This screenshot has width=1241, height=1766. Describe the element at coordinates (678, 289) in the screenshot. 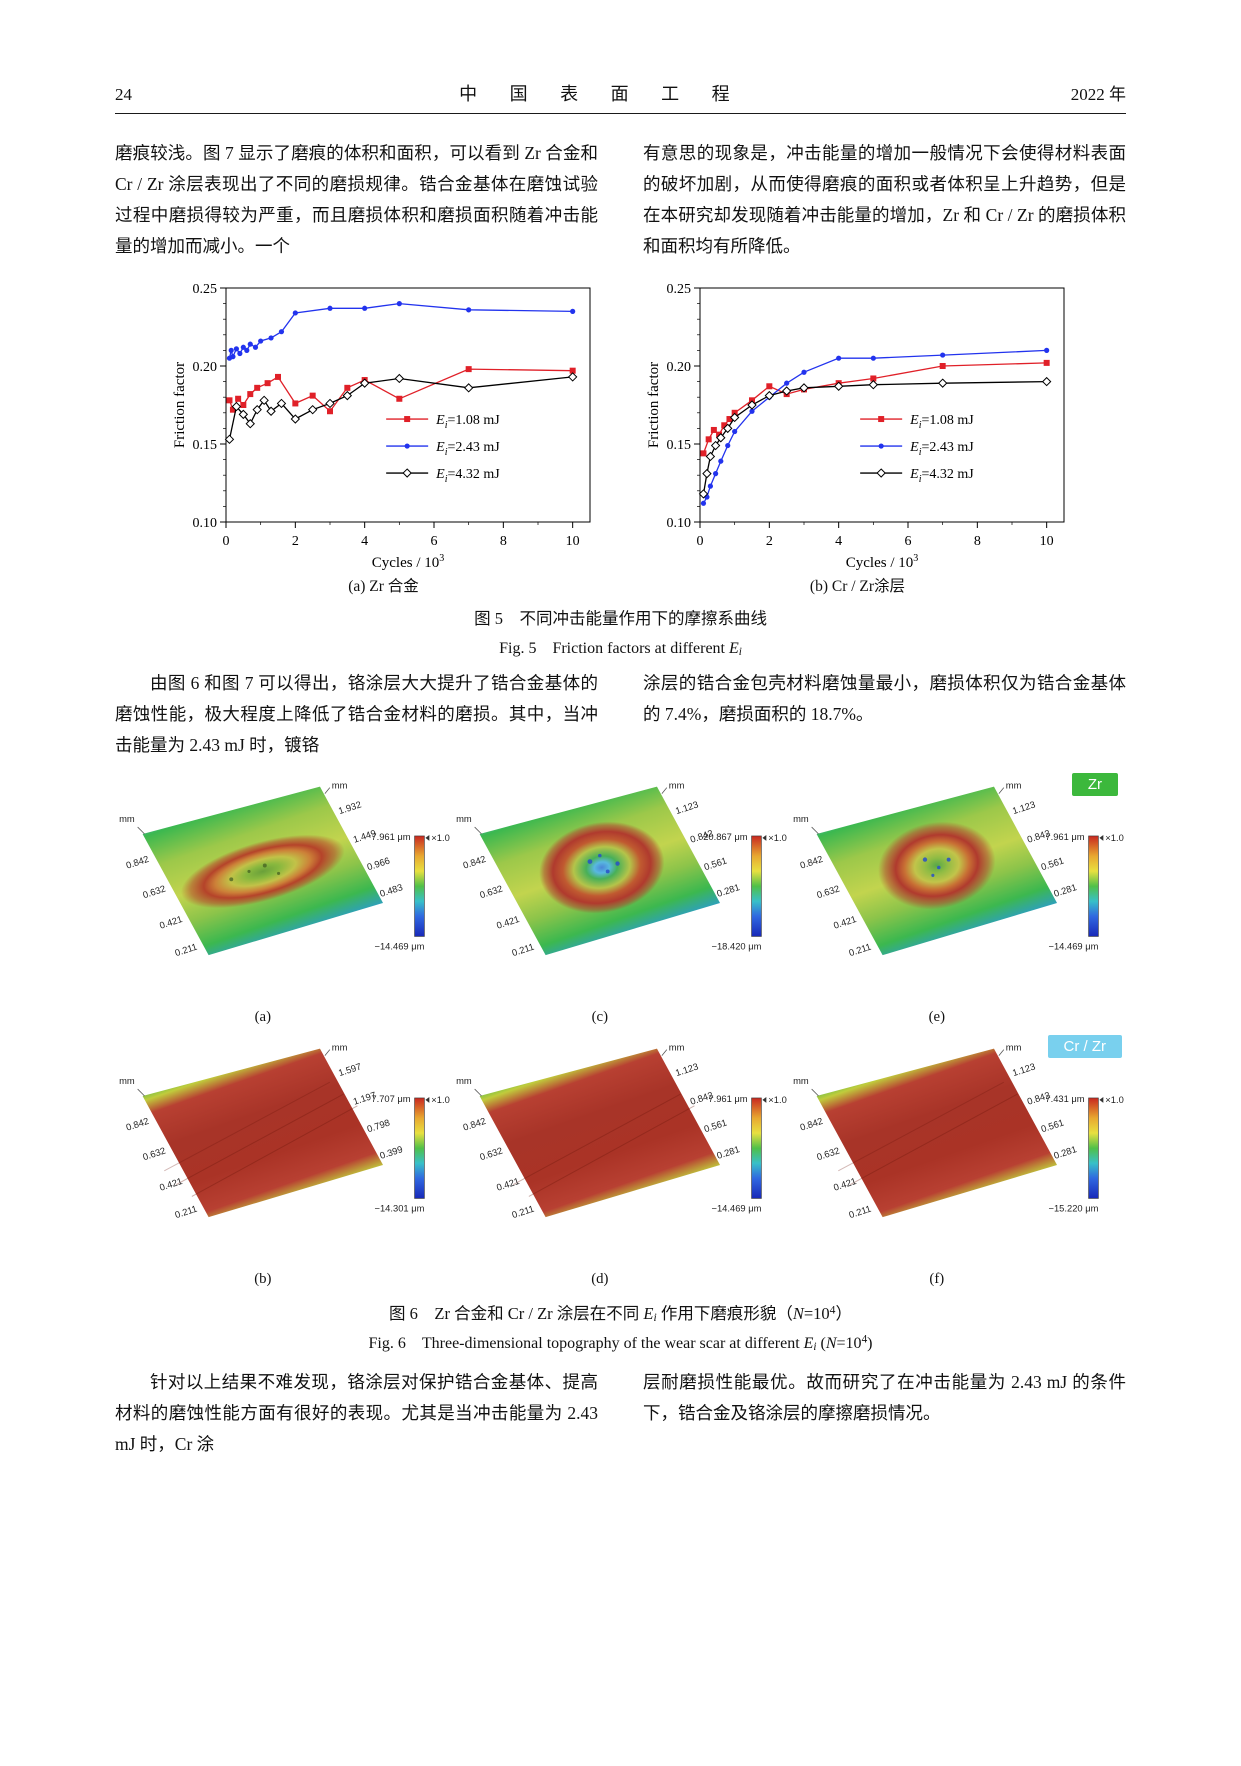

I see `svg-text: 0.25` at that location.